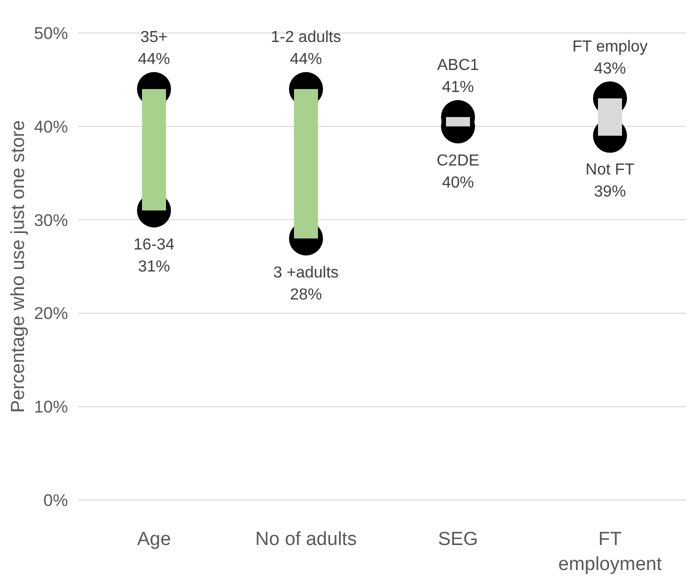 This screenshot has height=588, width=694. What do you see at coordinates (458, 183) in the screenshot?
I see `data-label: 40%` at bounding box center [458, 183].